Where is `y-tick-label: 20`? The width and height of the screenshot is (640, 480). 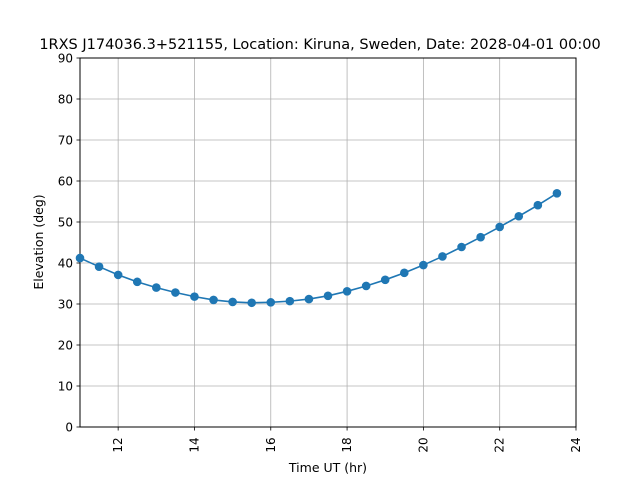
y-tick-label: 20 is located at coordinates (65, 346).